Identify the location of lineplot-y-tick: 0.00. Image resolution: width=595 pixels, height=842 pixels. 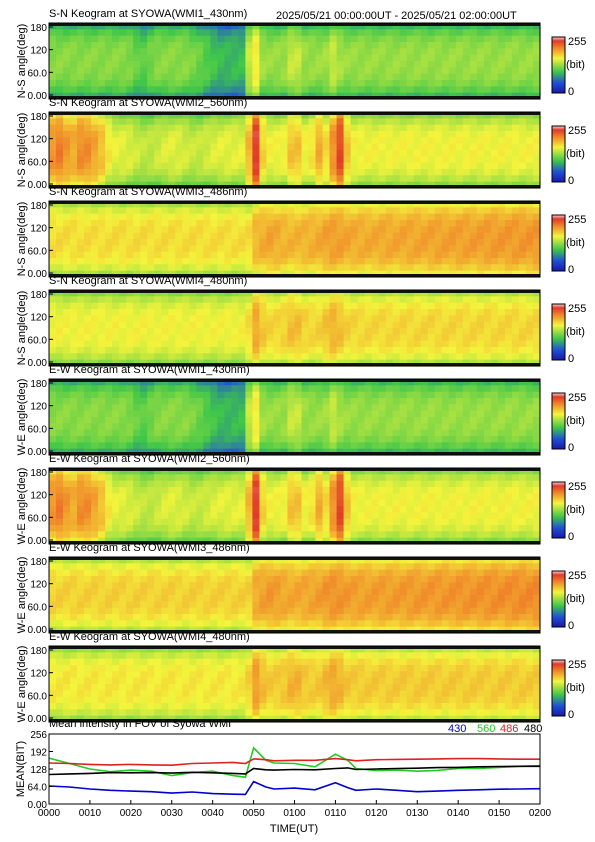
(38, 805).